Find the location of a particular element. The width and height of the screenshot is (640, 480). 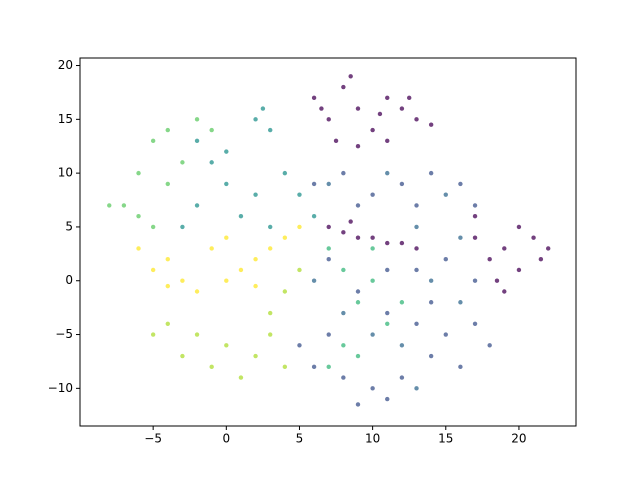

y-tick-label: 15 is located at coordinates (65, 119).